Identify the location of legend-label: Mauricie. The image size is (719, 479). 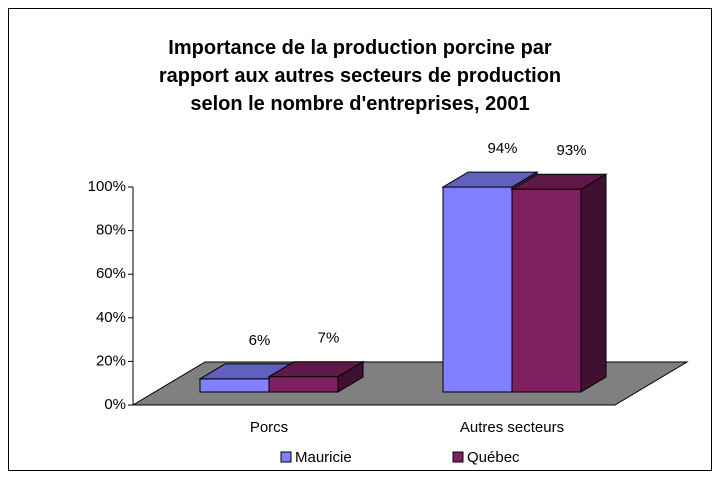
(323, 457).